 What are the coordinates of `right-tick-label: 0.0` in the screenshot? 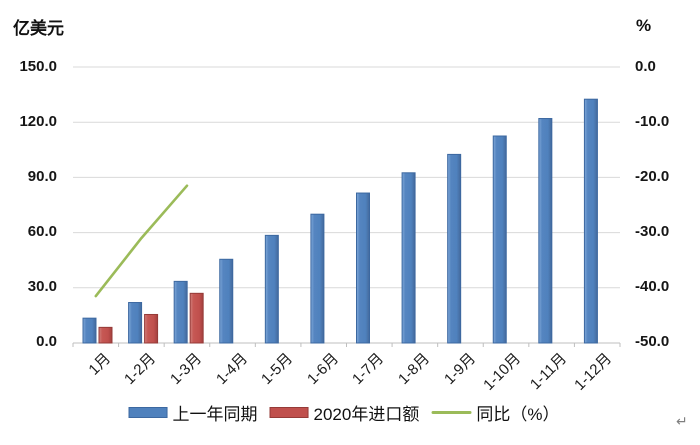 It's located at (645, 66).